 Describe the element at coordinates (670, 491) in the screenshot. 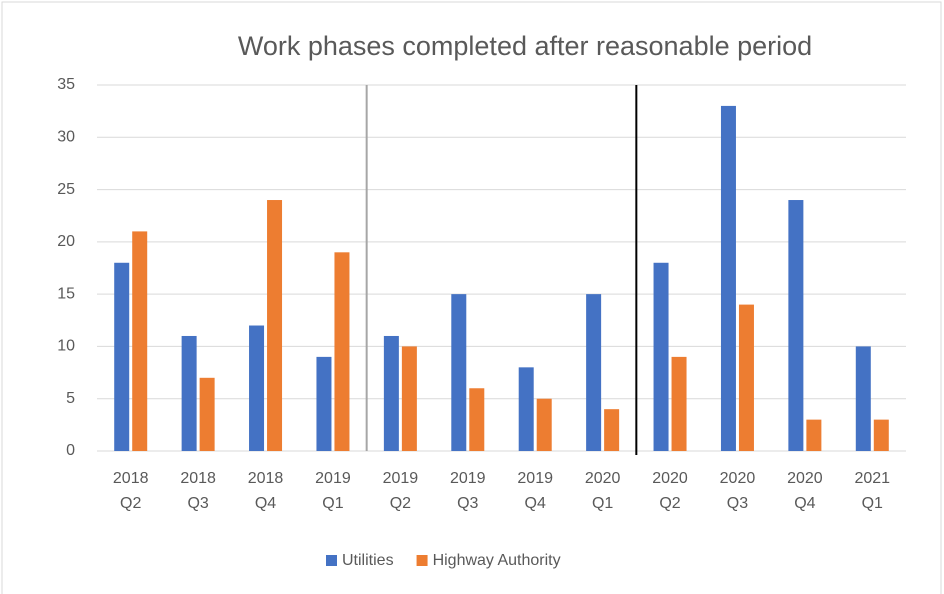

I see `x-tick-label: 2020 Q2` at that location.